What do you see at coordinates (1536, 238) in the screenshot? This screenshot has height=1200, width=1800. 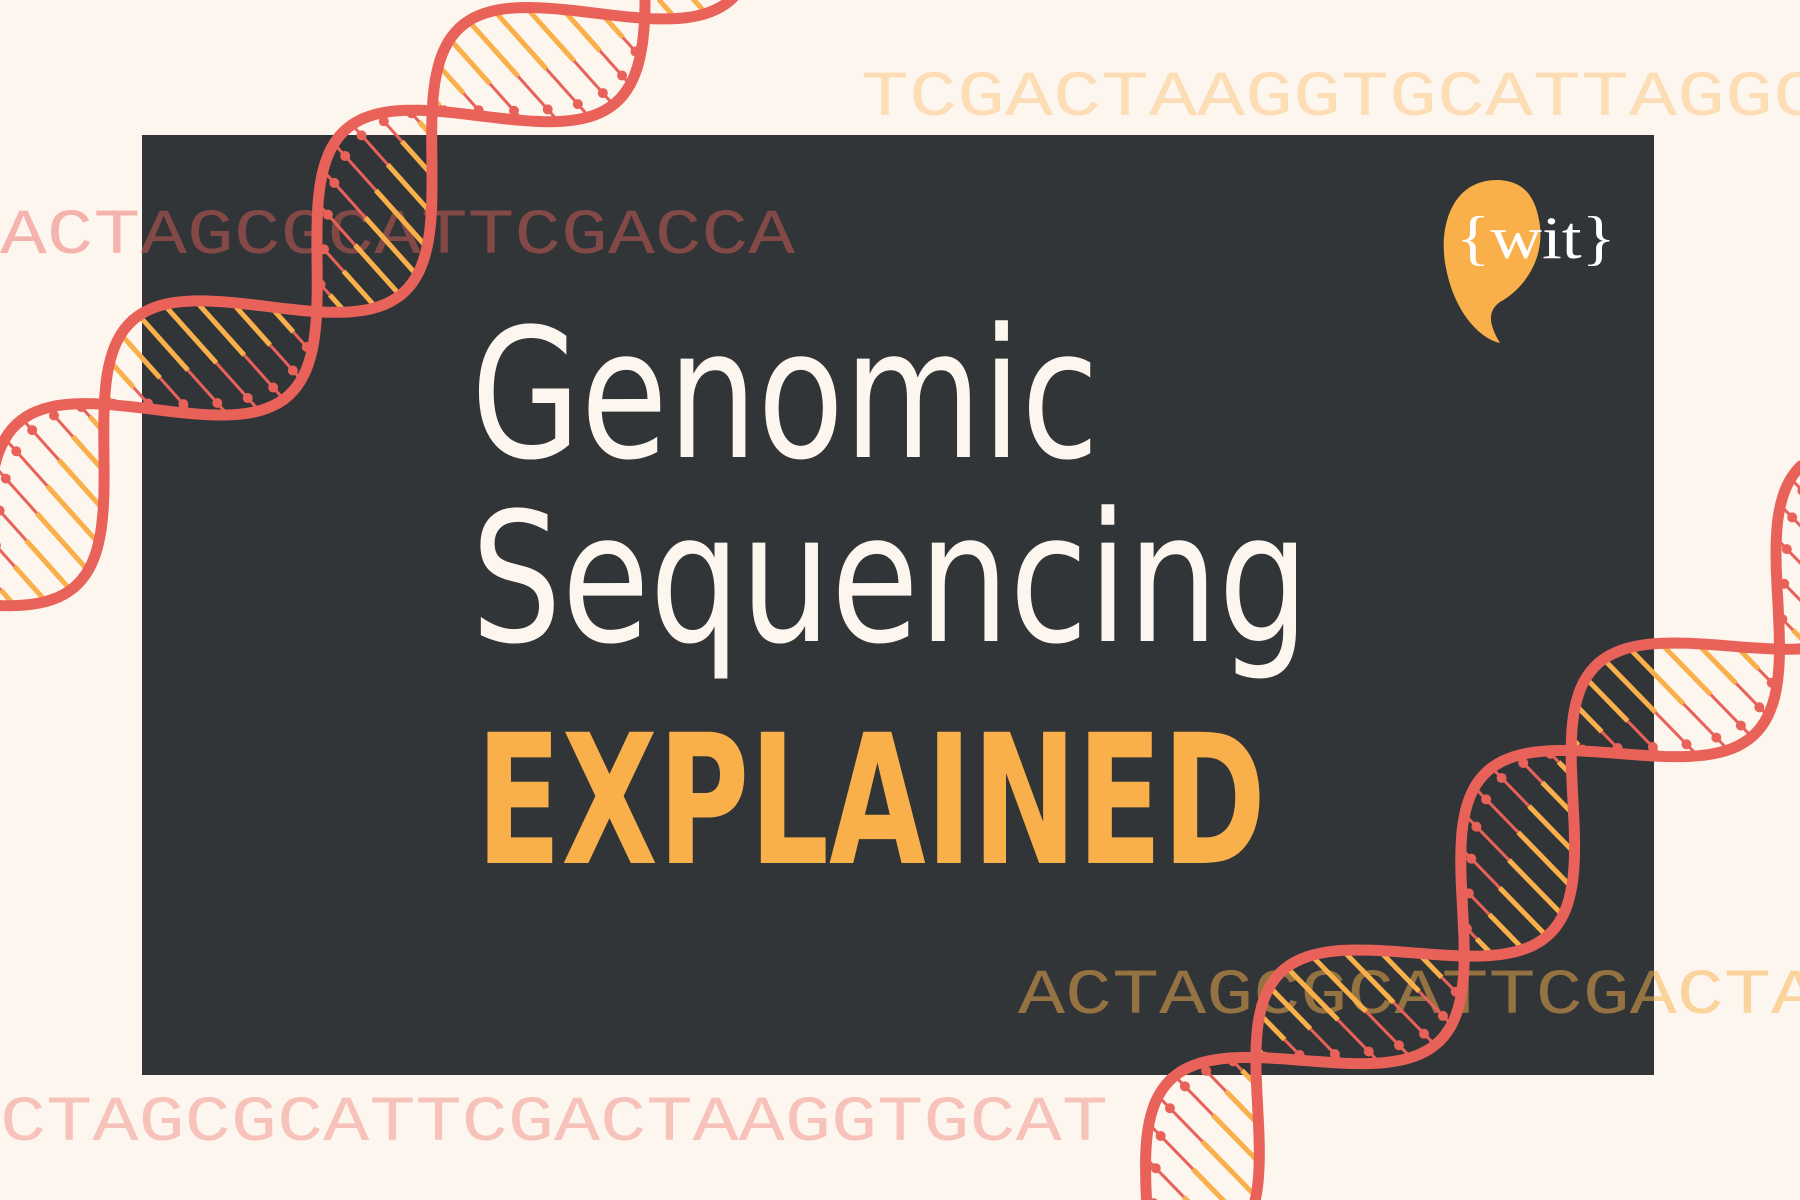 I see `logo: {wit}` at bounding box center [1536, 238].